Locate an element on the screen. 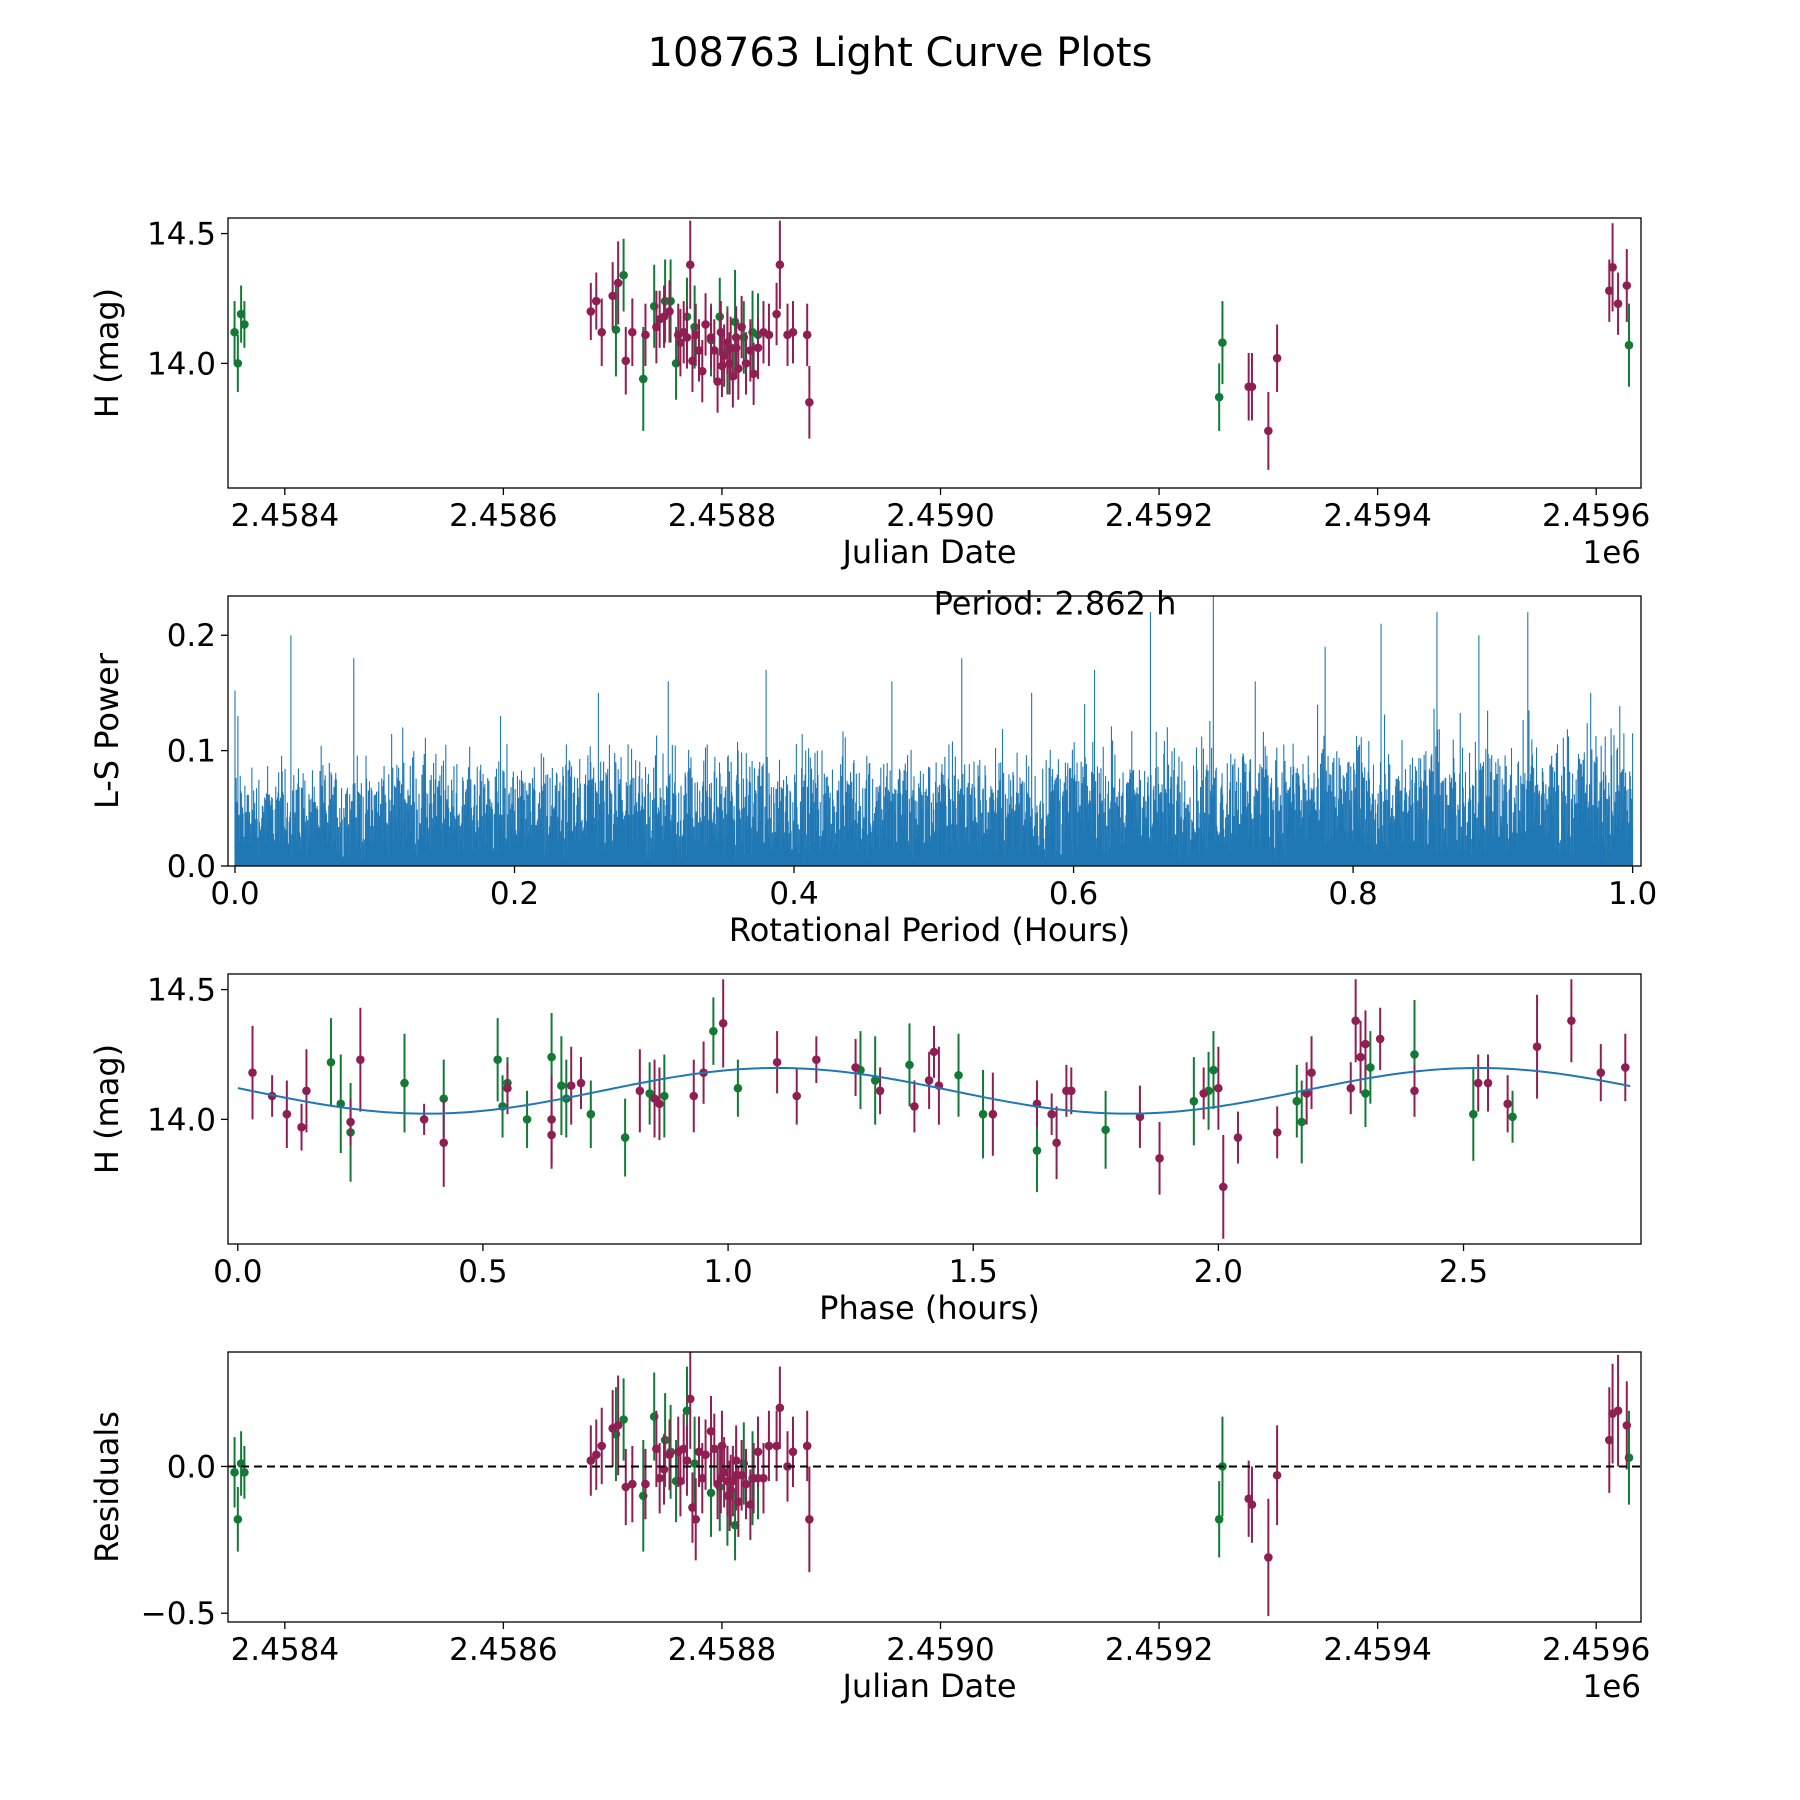 This screenshot has height=1800, width=1800. x-tick-label: 1.5 is located at coordinates (973, 1272).